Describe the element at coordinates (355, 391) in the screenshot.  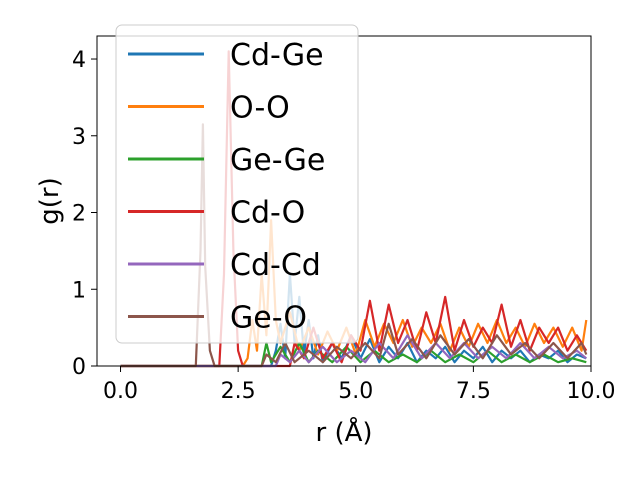
I see `x-tick-label: 5.0` at that location.